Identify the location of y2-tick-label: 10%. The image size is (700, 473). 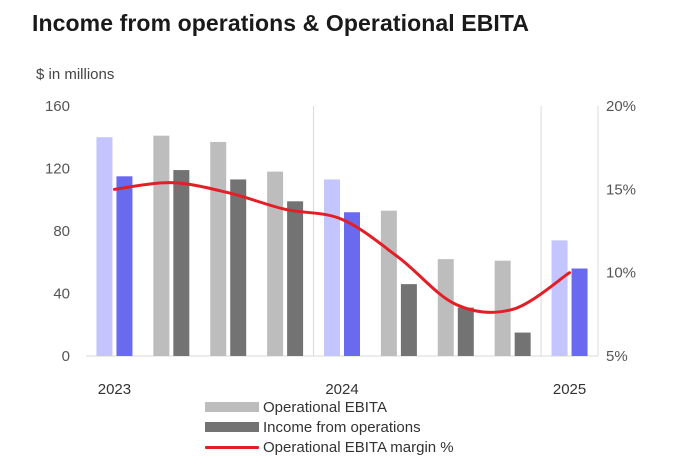
(621, 273).